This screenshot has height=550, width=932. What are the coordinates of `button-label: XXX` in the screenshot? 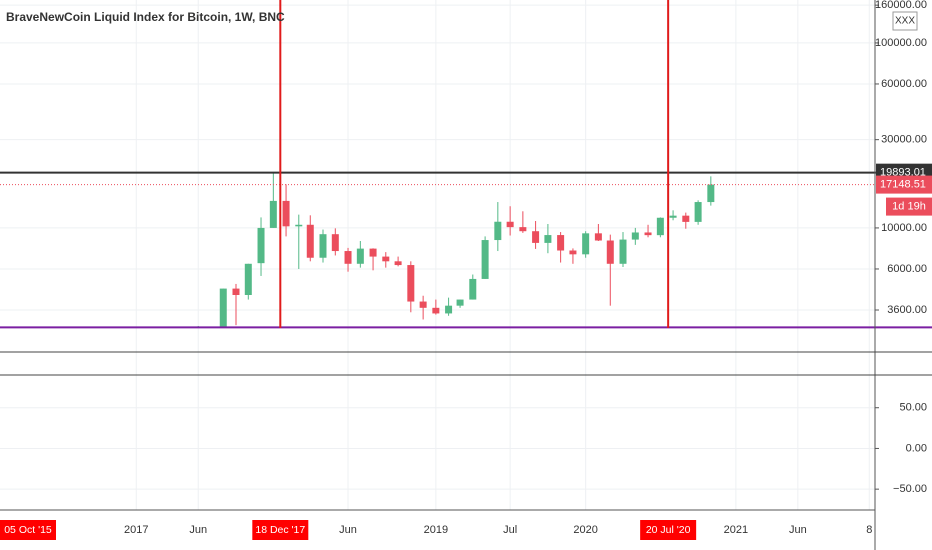 It's located at (905, 21).